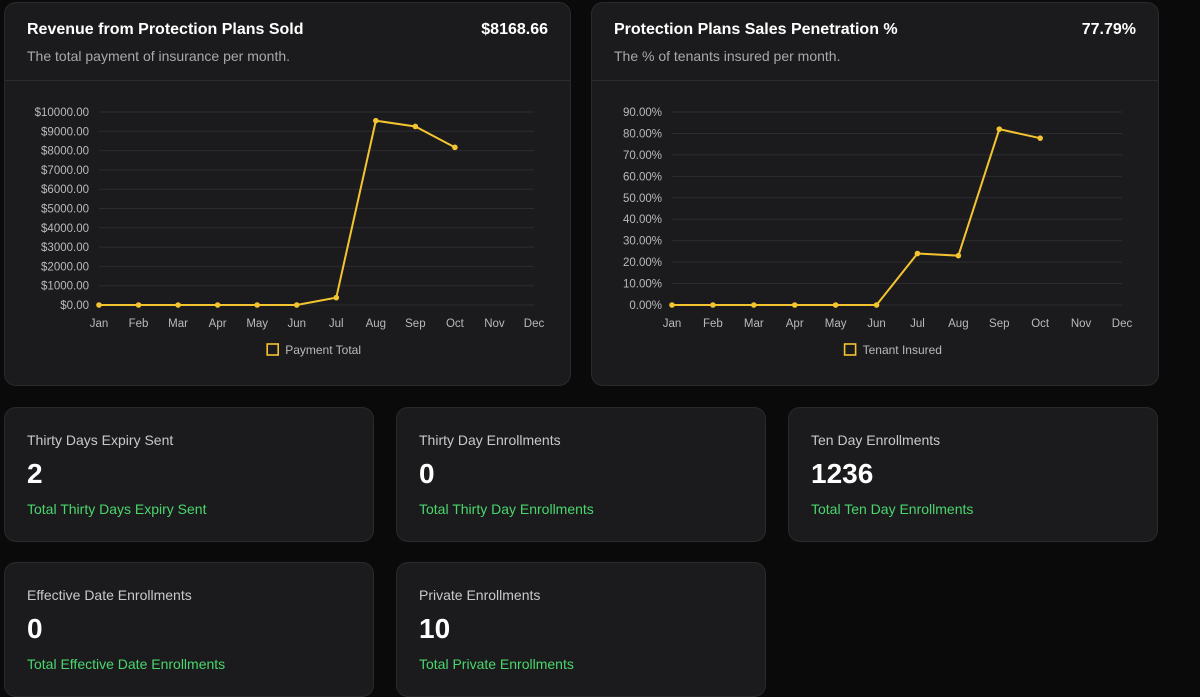 This screenshot has width=1200, height=697. I want to click on y-tick-label: $7000.00, so click(65, 171).